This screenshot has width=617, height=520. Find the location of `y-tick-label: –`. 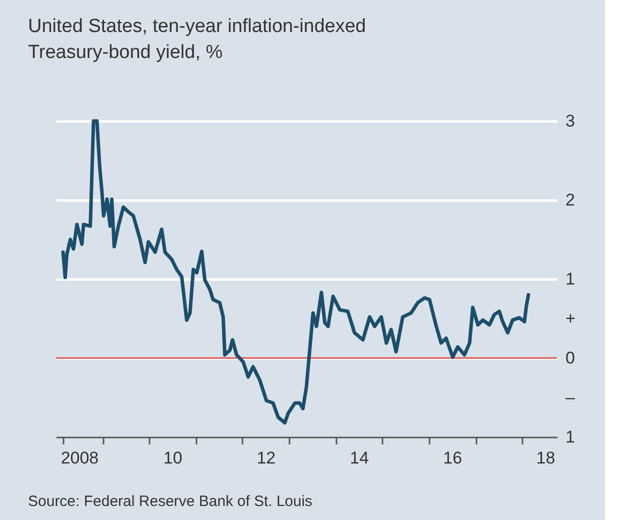

y-tick-label: – is located at coordinates (571, 397).